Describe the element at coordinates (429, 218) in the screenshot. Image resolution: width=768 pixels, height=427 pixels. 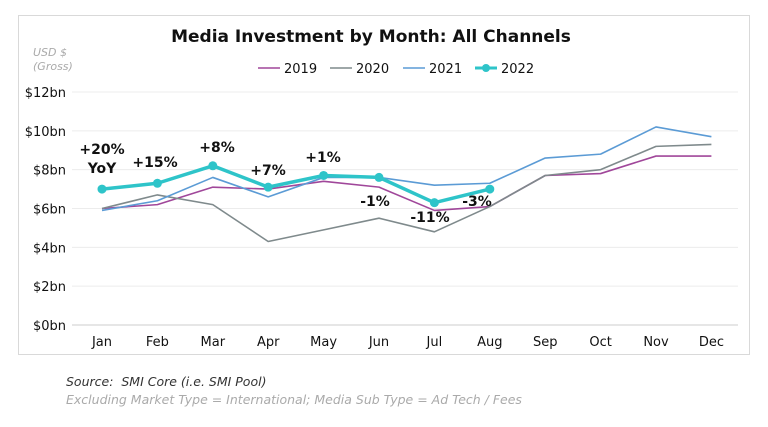
I see `yoy-annotation: -11%` at that location.